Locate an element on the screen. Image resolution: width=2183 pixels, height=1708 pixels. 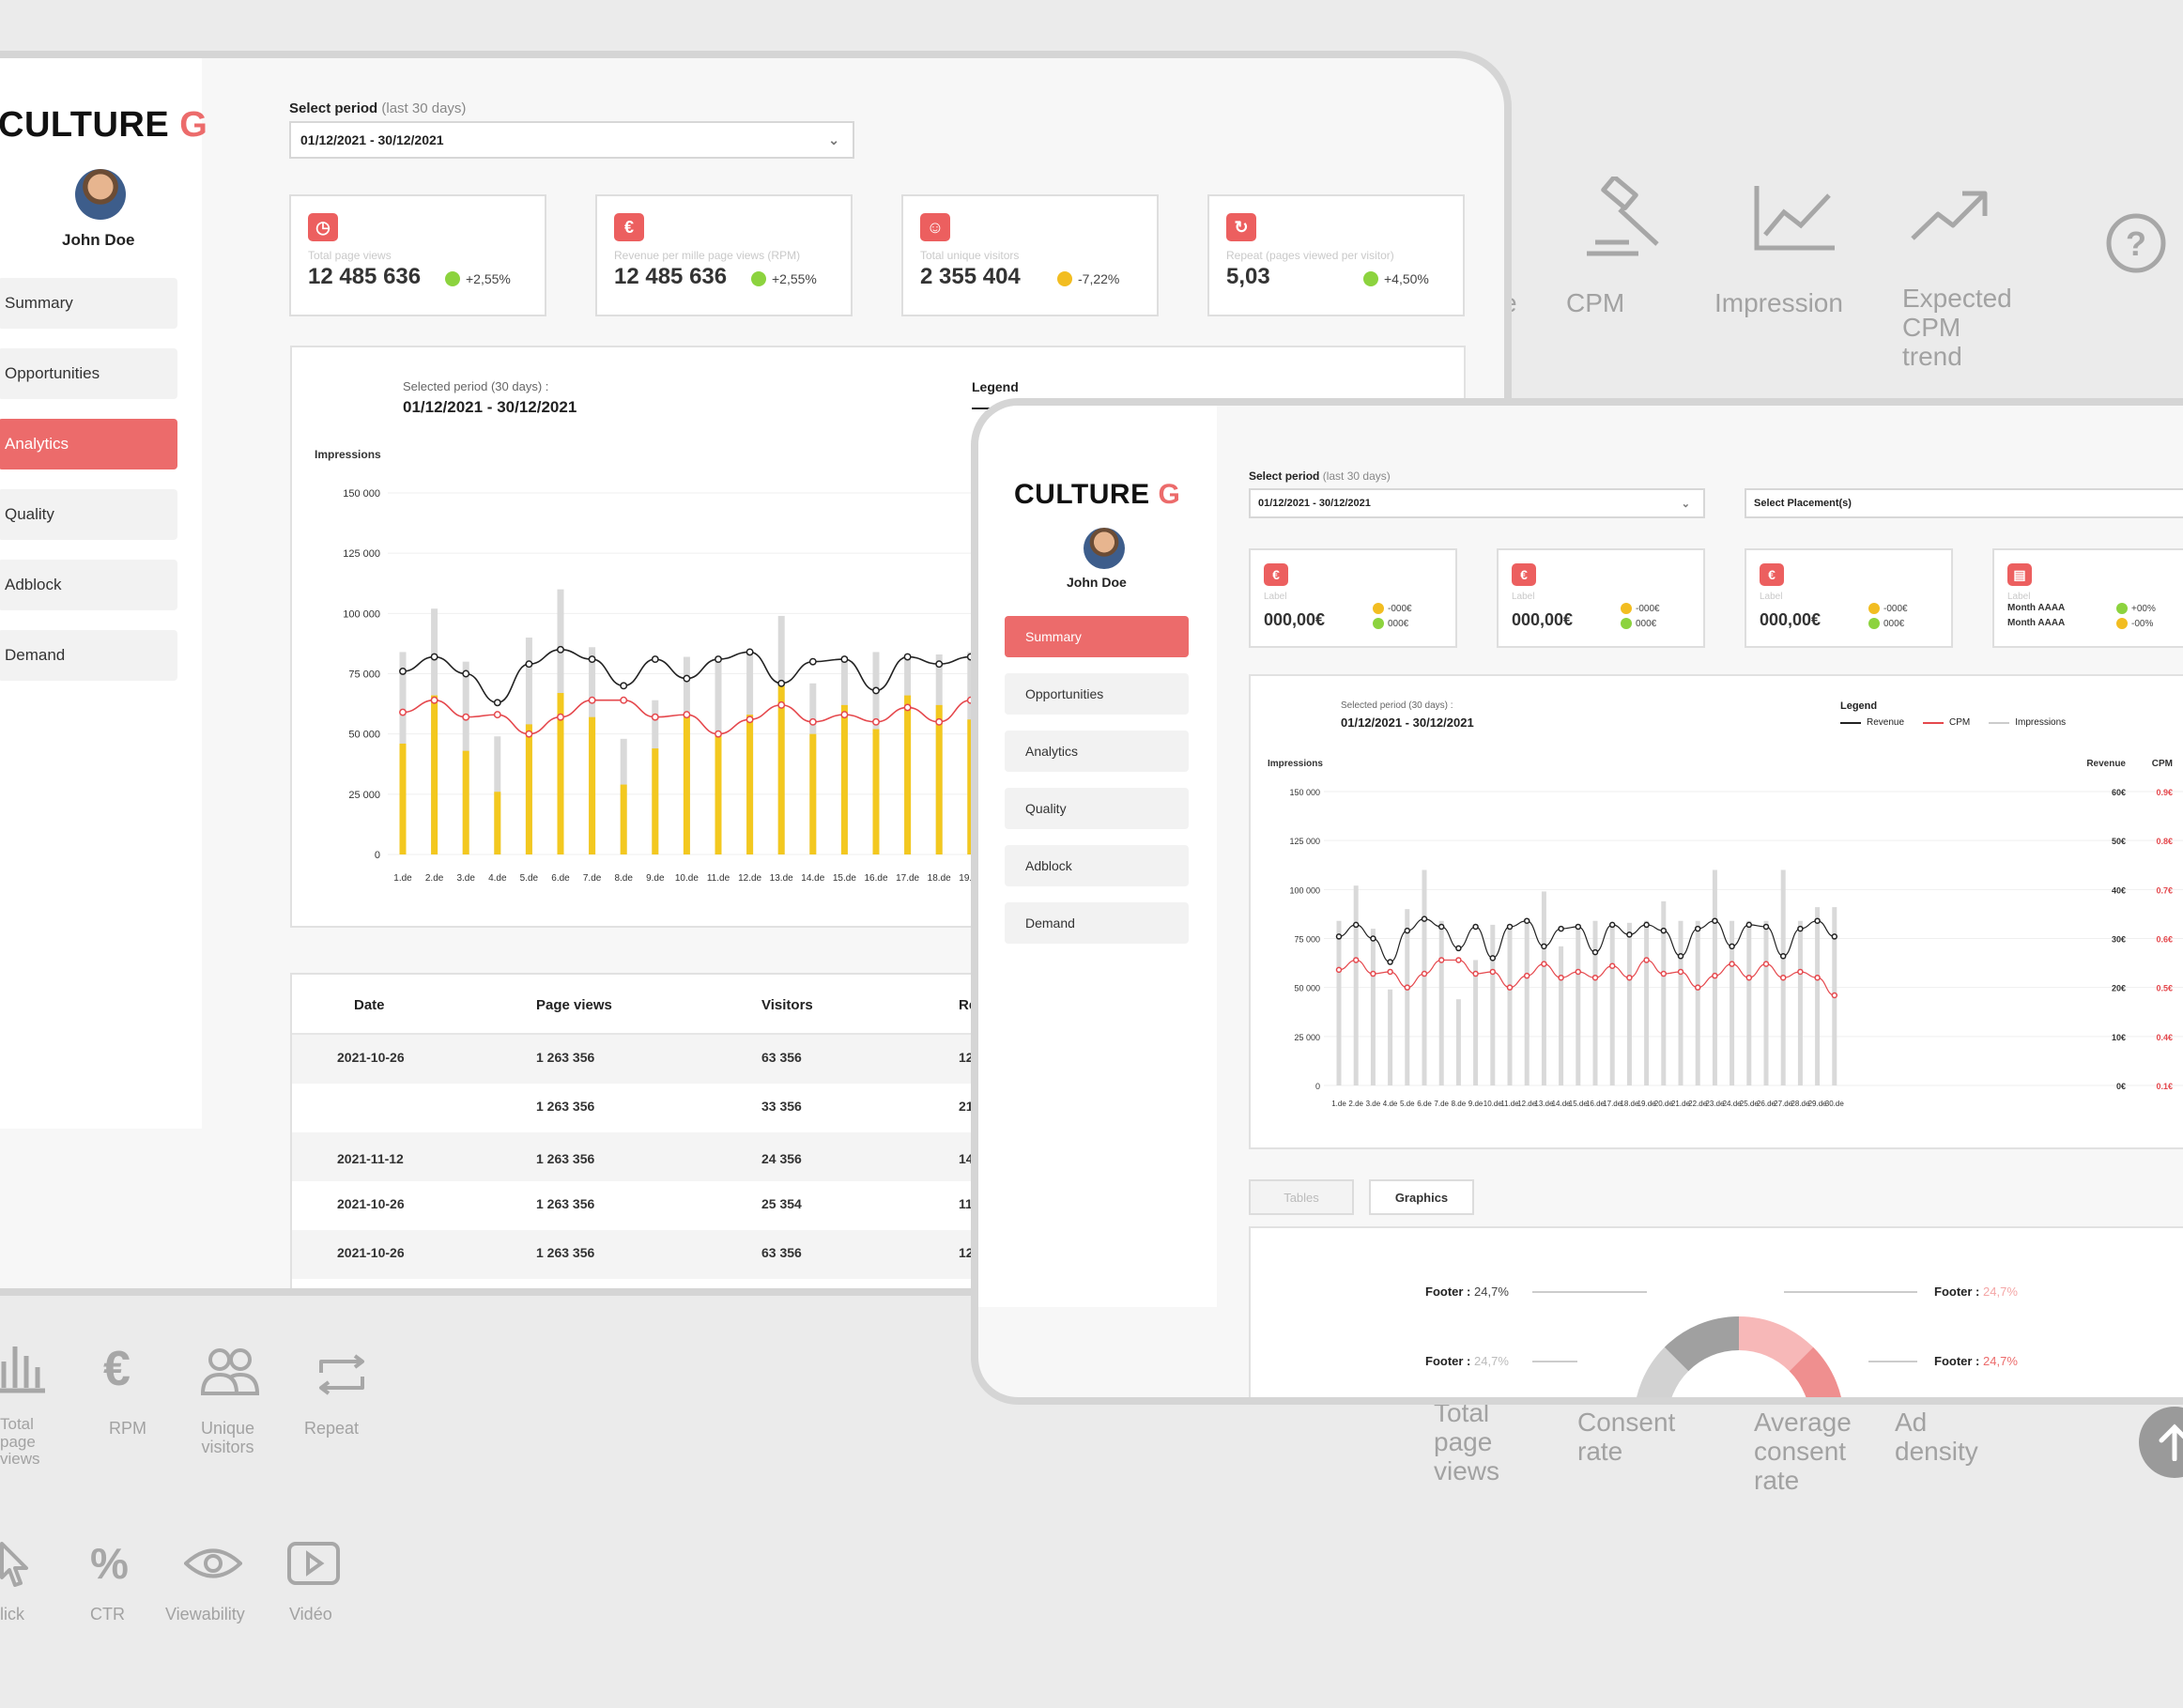
x-tick-label: 18.de is located at coordinates (1629, 1104).